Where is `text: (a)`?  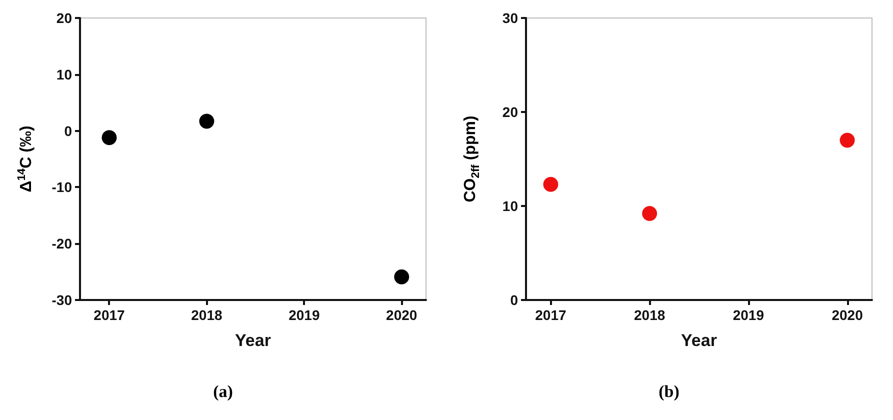
text: (a) is located at coordinates (223, 392).